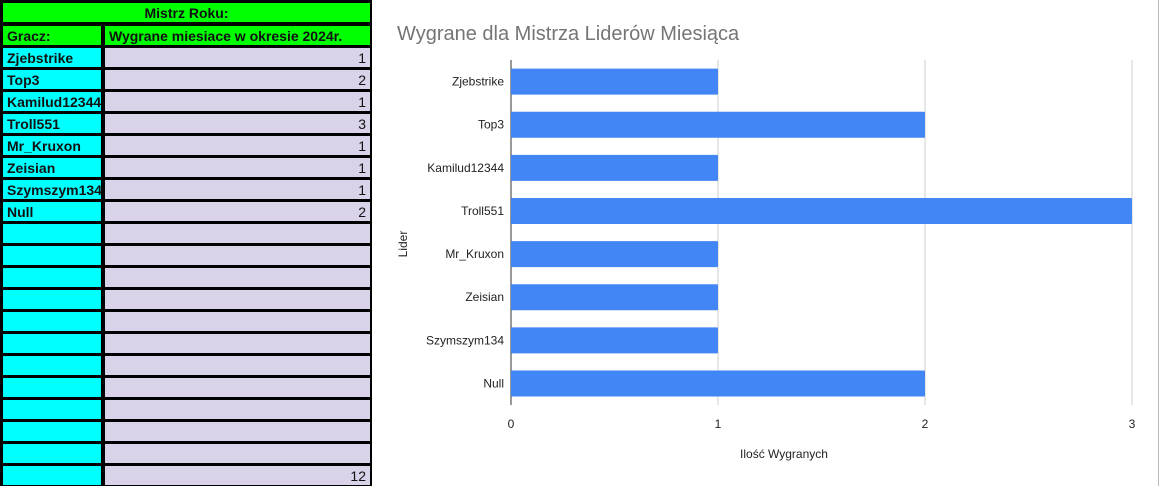 The width and height of the screenshot is (1160, 491). I want to click on y-tick-label: Top3, so click(491, 125).